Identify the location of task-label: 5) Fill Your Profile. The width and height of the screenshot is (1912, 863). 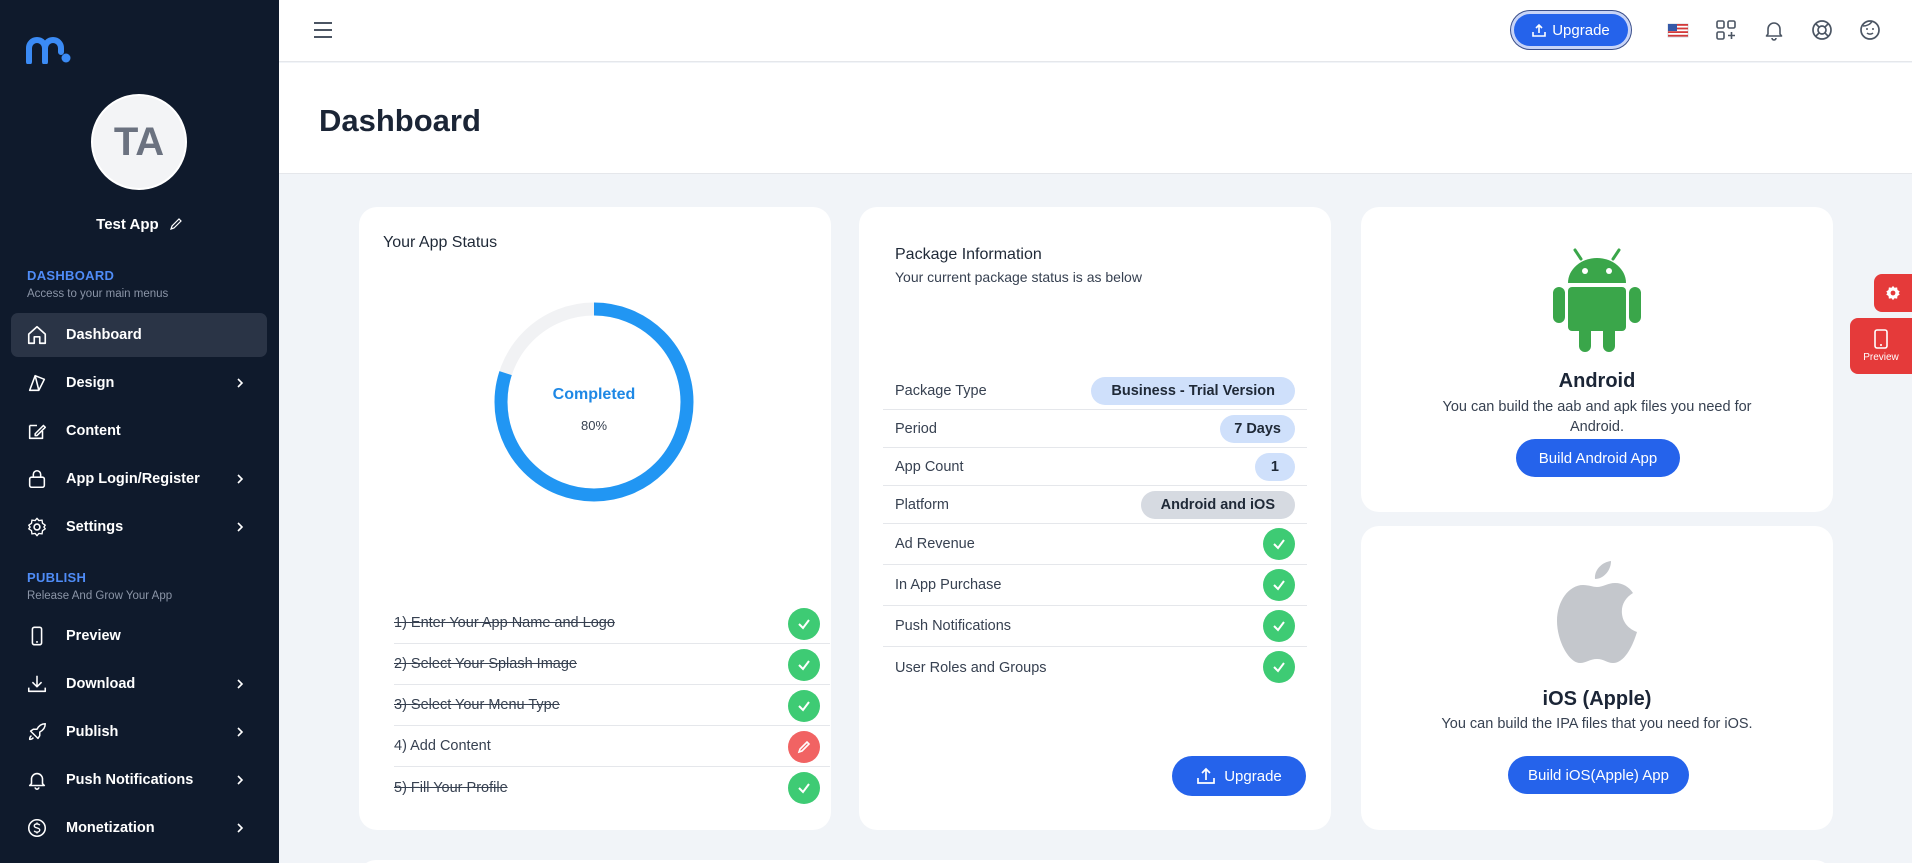
(451, 787).